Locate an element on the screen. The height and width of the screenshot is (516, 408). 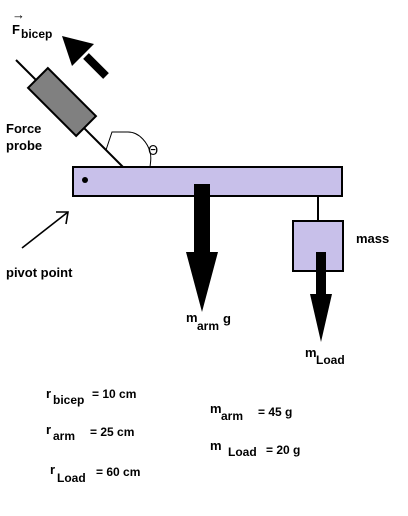
m-arm-g-subscript: arm is located at coordinates (208, 326).